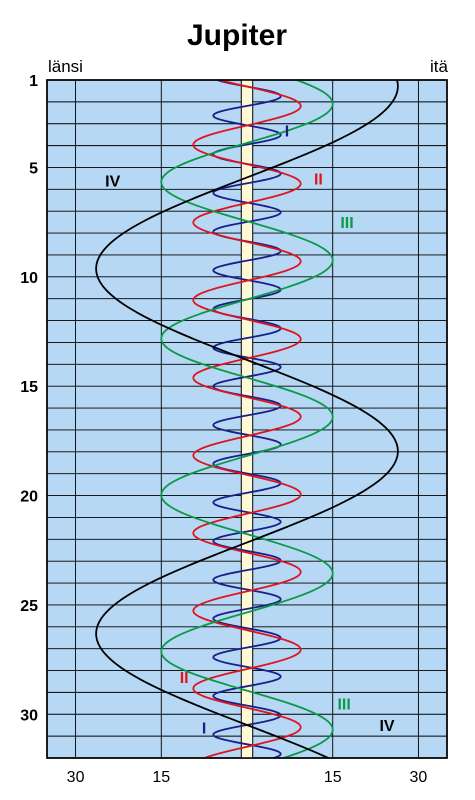 The image size is (475, 800). What do you see at coordinates (29, 715) in the screenshot?
I see `y-tick-label: 30` at bounding box center [29, 715].